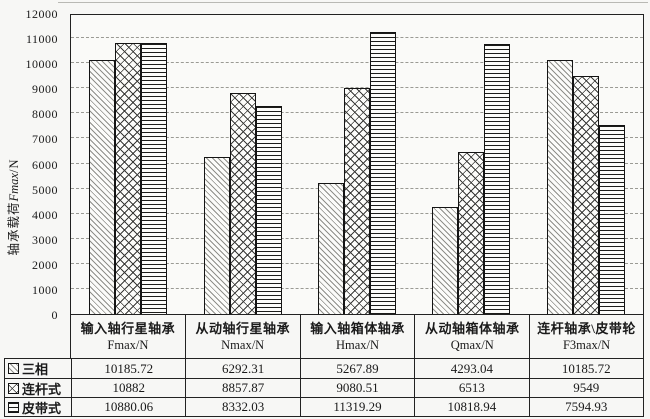 The width and height of the screenshot is (650, 419). I want to click on category-label: 连杆轴承\皮带轮, so click(586, 328).